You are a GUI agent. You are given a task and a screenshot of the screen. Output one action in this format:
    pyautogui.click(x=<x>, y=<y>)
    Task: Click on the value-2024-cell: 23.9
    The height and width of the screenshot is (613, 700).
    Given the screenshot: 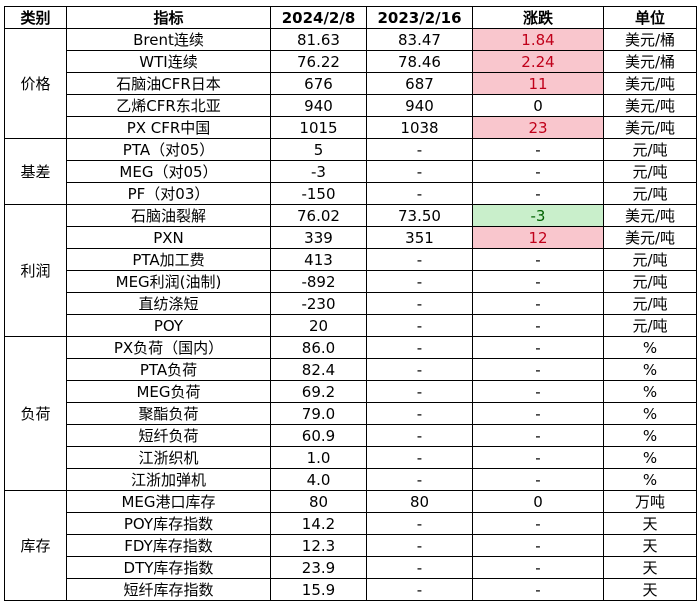 What is the action you would take?
    pyautogui.click(x=318, y=567)
    